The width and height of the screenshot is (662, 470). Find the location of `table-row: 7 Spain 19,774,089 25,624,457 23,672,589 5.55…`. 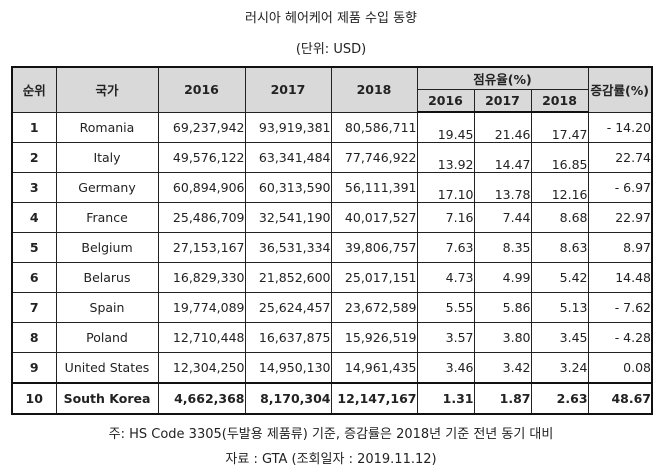

table-row: 7 Spain 19,774,089 25,624,457 23,672,589 5.55… is located at coordinates (332, 307).